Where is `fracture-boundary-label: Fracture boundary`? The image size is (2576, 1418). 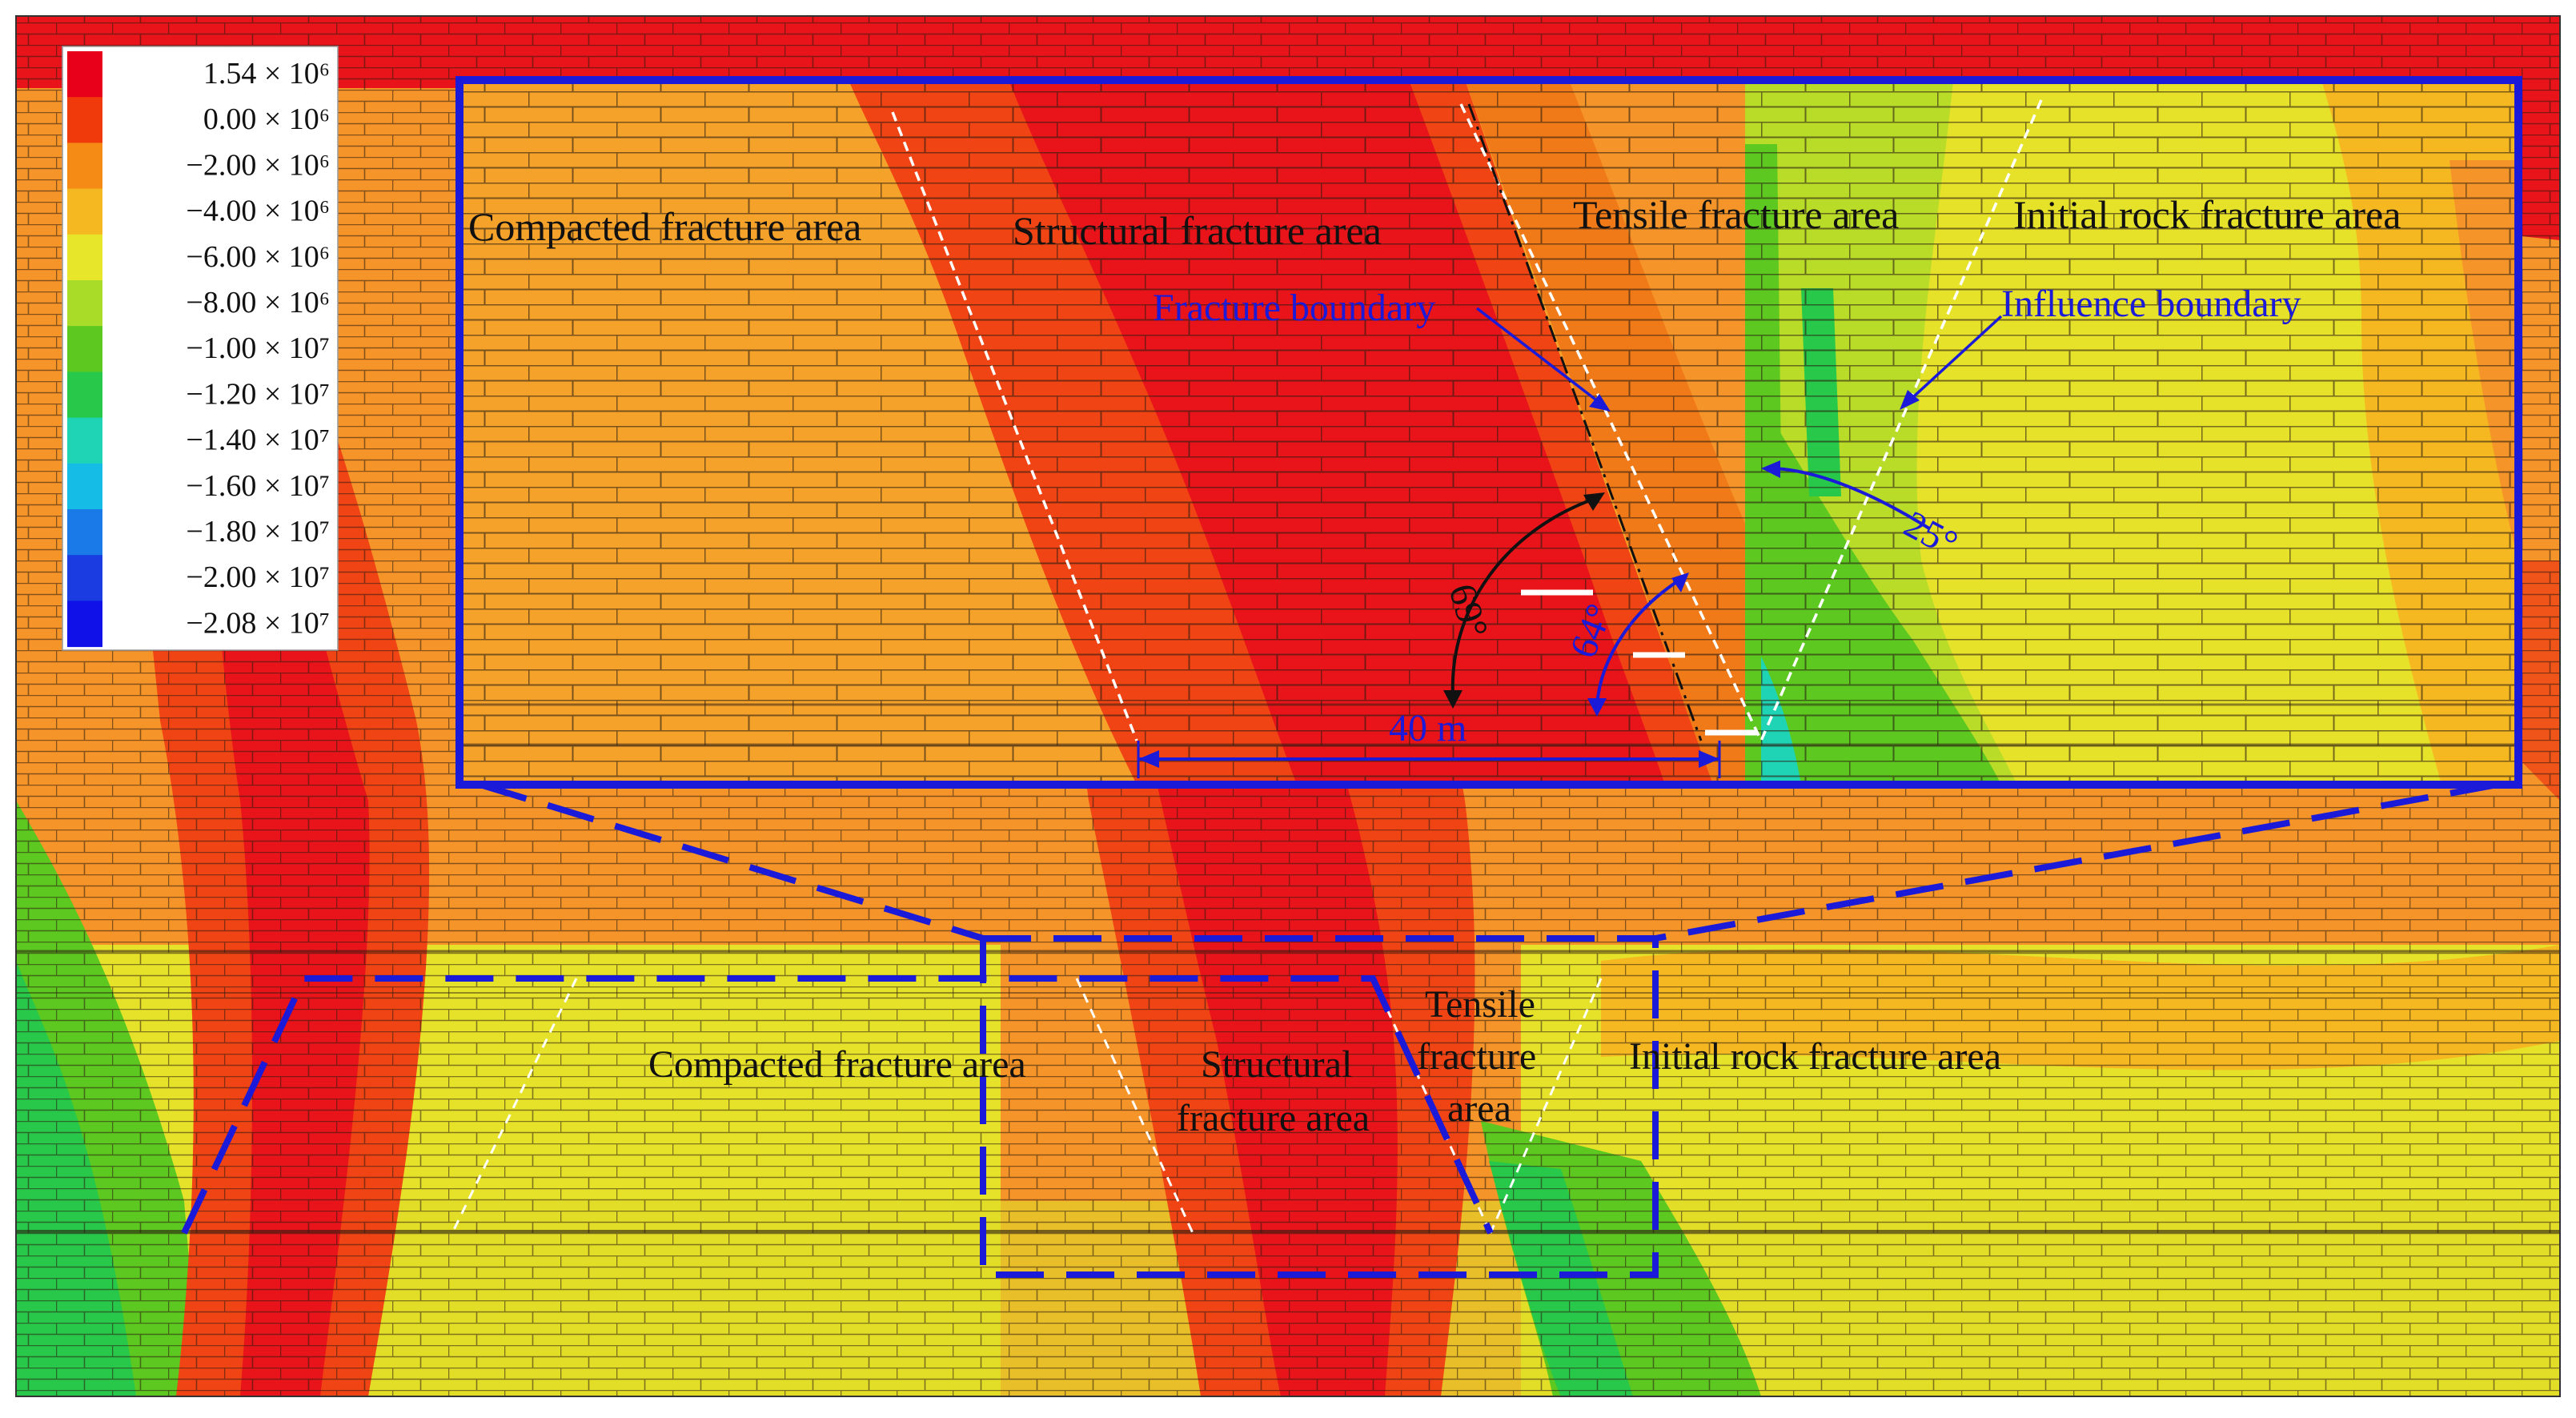 fracture-boundary-label: Fracture boundary is located at coordinates (1294, 308).